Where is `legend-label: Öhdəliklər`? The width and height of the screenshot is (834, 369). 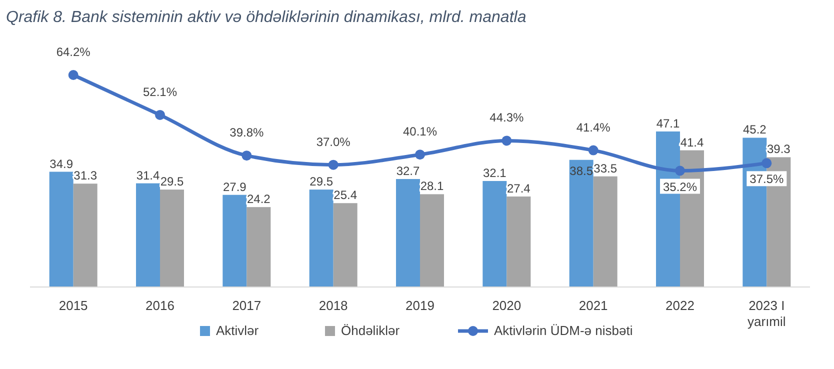
legend-label: Öhdəliklər is located at coordinates (370, 330).